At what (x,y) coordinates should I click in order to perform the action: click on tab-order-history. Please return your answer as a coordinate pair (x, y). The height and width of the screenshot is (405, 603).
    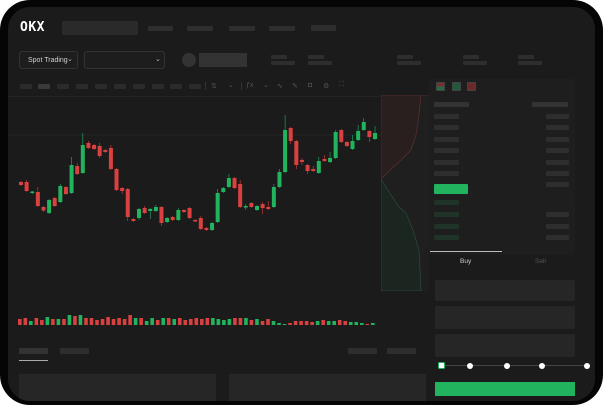
    Looking at the image, I should click on (74, 351).